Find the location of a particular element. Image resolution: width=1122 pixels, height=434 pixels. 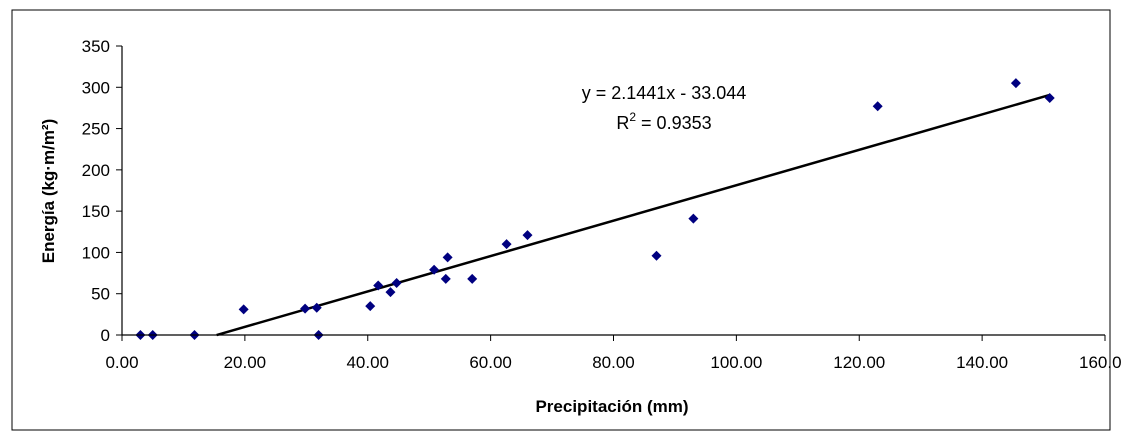

x-tick-label: 120.00 is located at coordinates (859, 362).